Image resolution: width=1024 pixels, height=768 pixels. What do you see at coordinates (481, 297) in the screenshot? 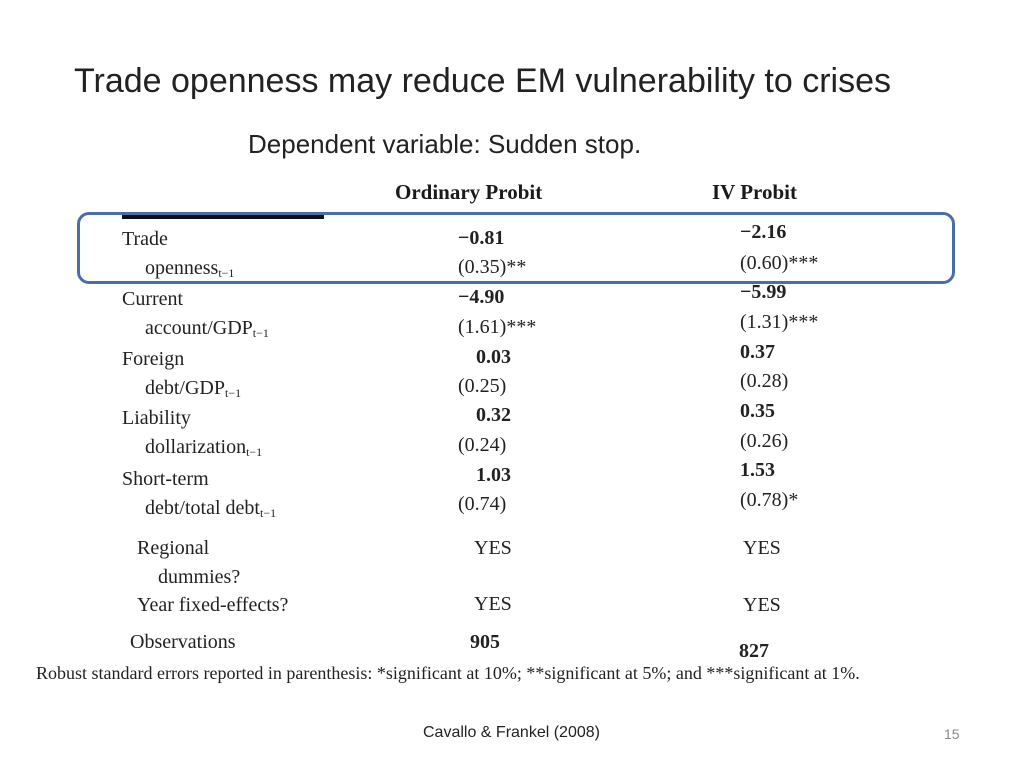
I see `ordinary-probit-coefficient: −4.90` at bounding box center [481, 297].